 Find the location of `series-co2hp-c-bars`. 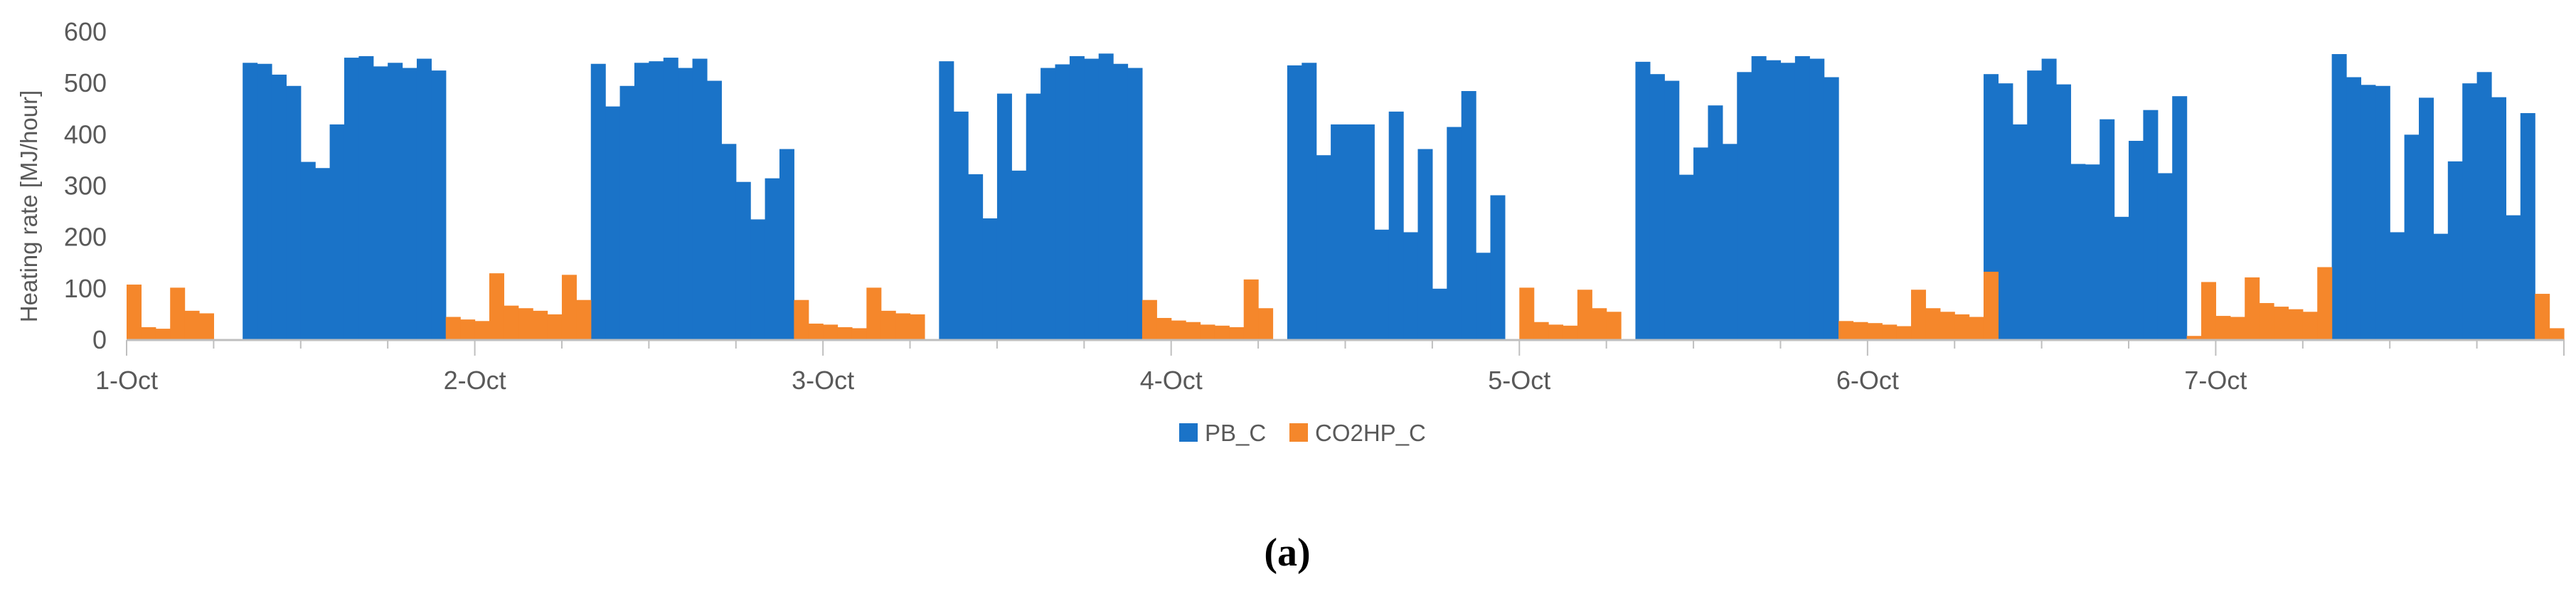

series-co2hp-c-bars is located at coordinates (1346, 303).